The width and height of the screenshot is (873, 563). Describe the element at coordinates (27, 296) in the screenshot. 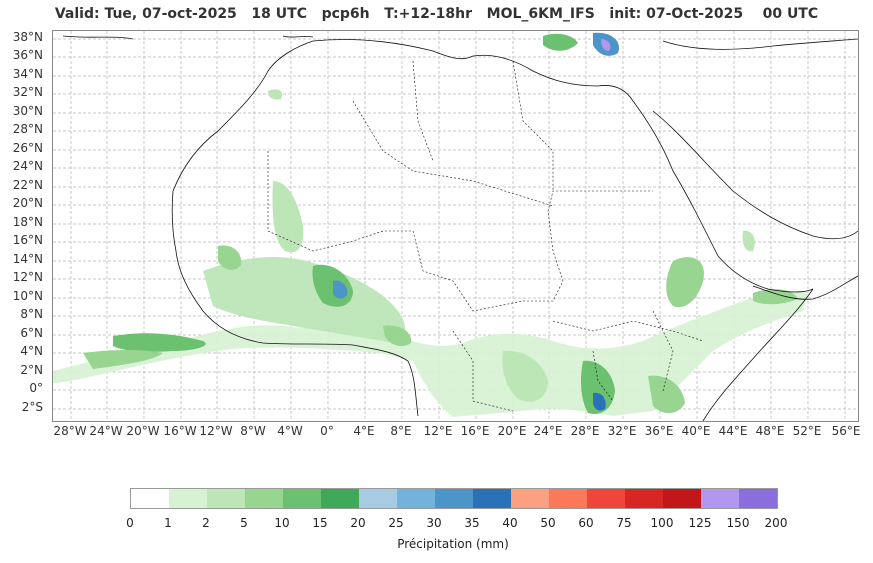

I see `lat-label: 10°N` at that location.